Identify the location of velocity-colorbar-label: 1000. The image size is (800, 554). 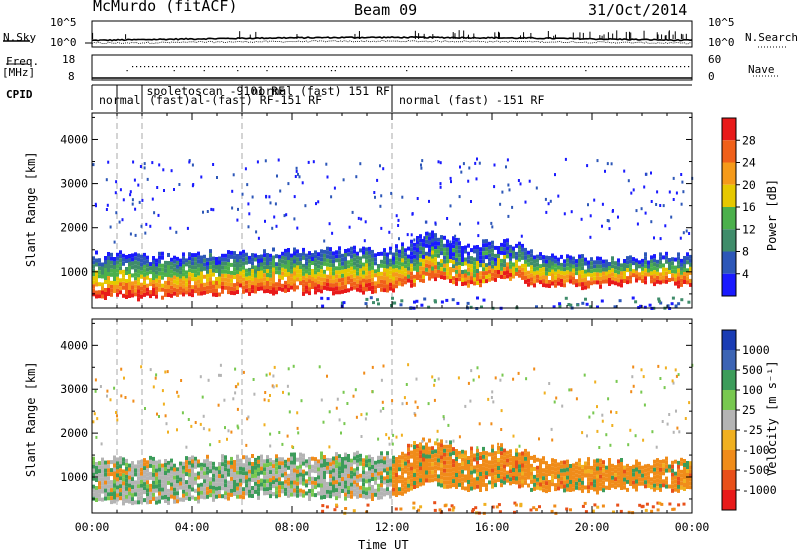
(756, 350).